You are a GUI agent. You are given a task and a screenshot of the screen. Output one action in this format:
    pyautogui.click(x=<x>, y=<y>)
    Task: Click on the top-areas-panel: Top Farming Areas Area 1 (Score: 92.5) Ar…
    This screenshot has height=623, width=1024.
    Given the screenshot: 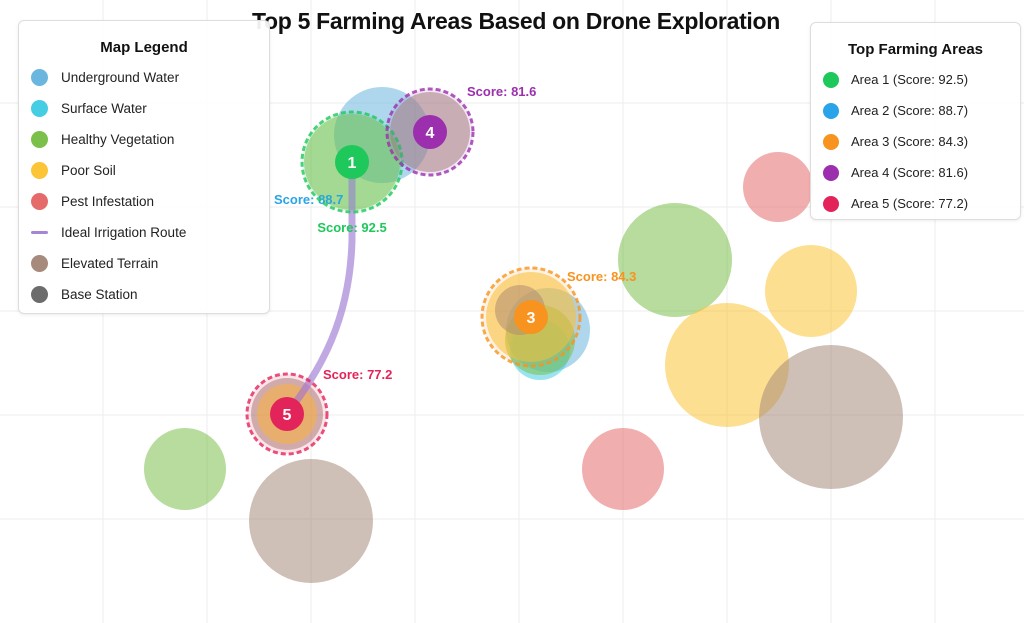 What is the action you would take?
    pyautogui.click(x=915, y=121)
    